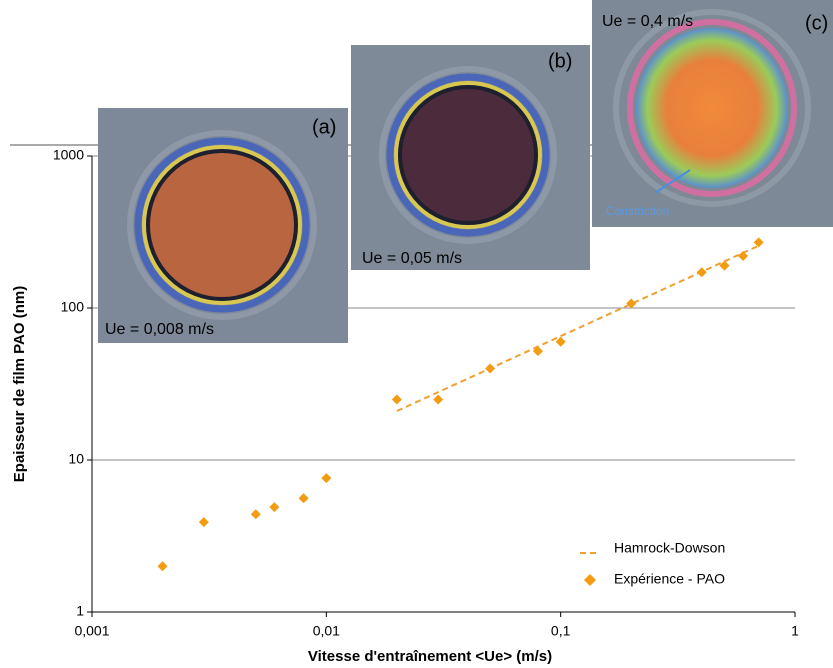 This screenshot has height=668, width=833. Describe the element at coordinates (561, 631) in the screenshot. I see `x-tick-label: 0,1` at that location.